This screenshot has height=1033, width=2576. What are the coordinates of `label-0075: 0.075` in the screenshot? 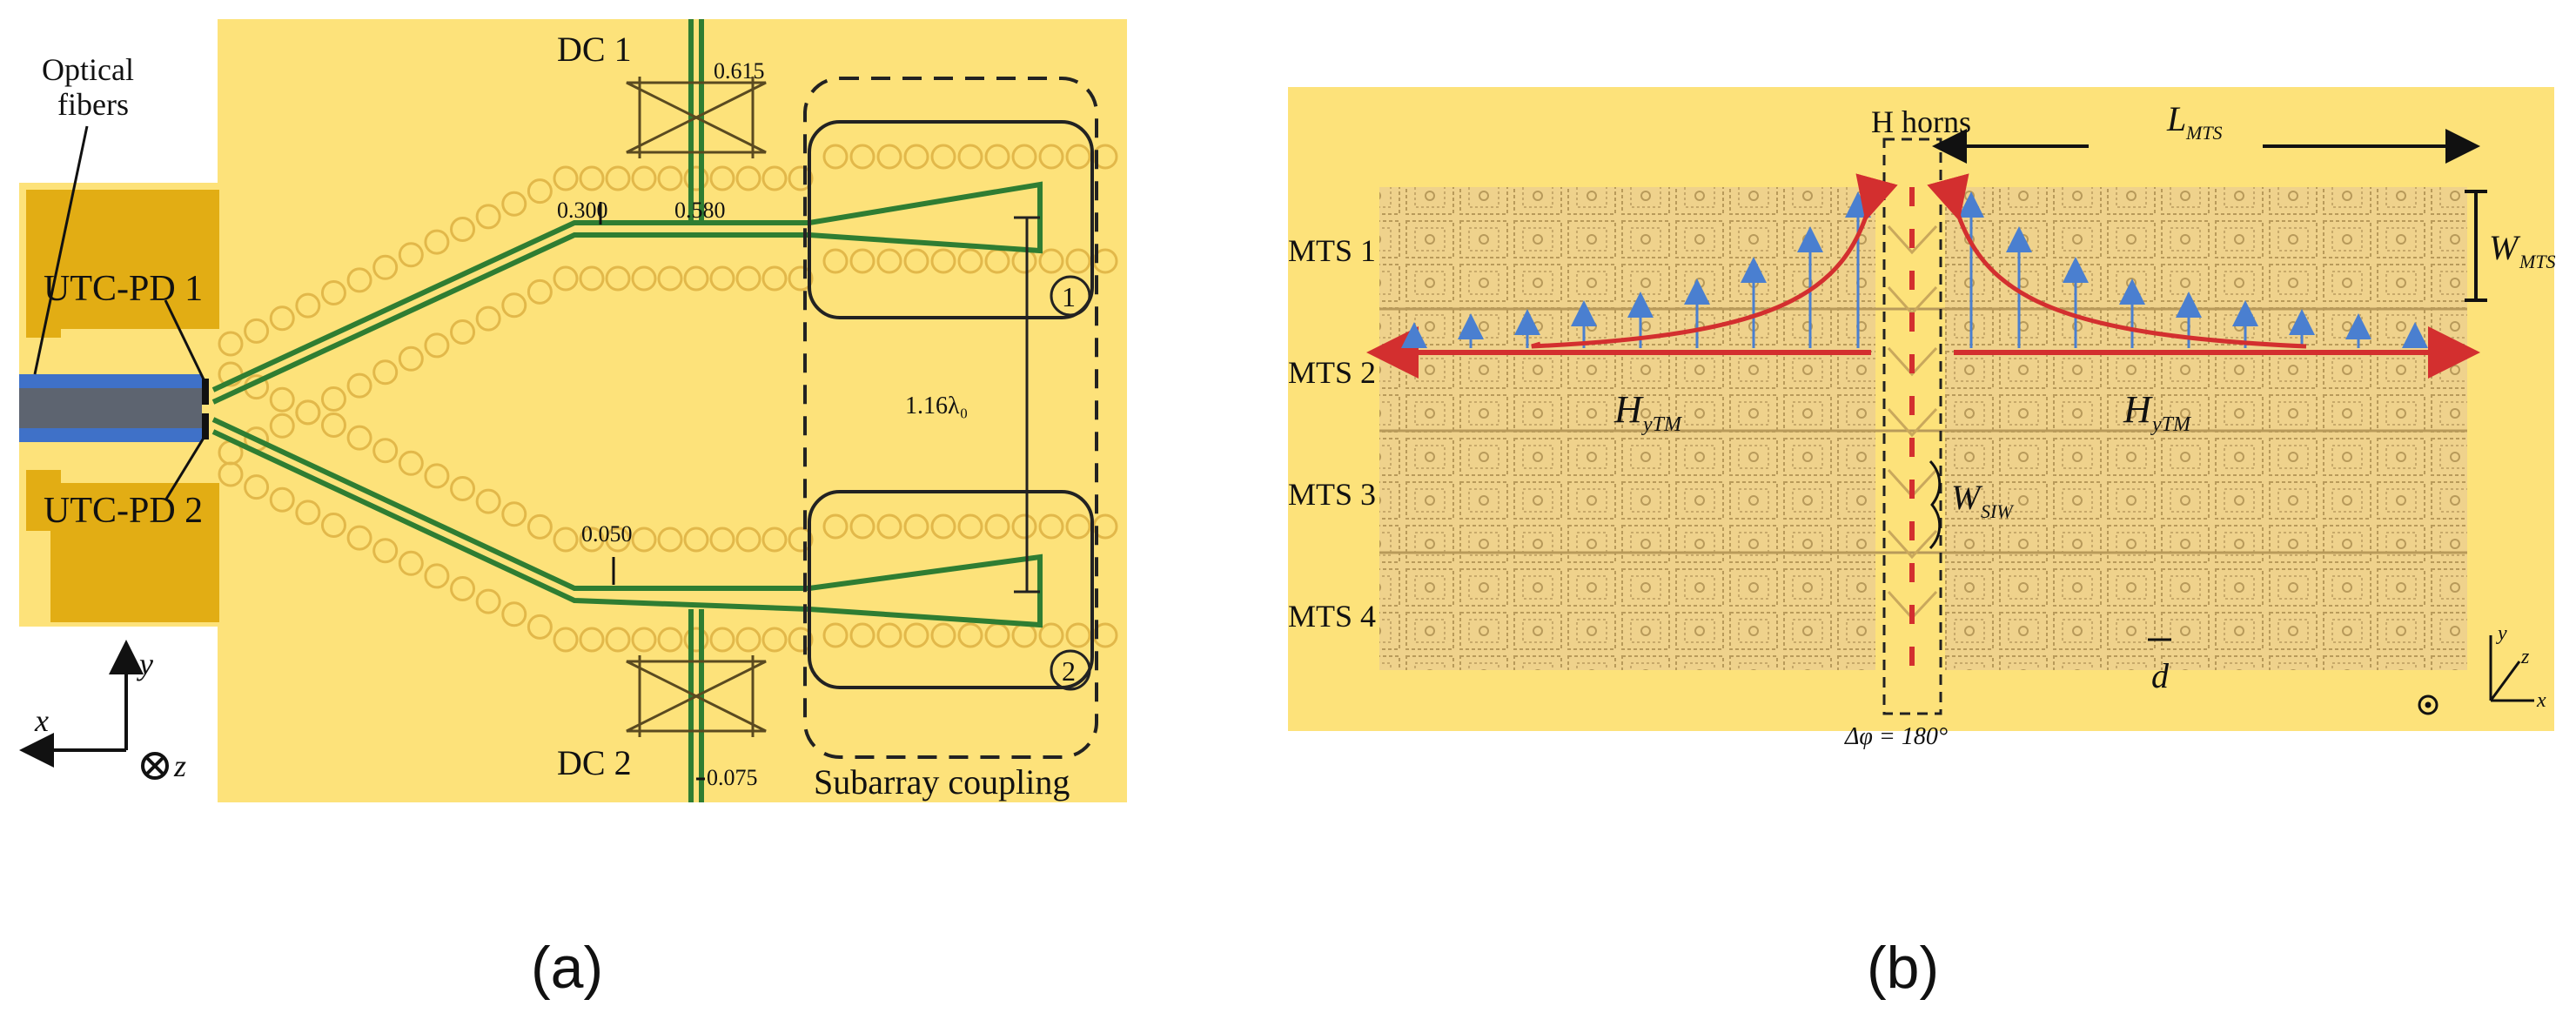 It's located at (733, 777).